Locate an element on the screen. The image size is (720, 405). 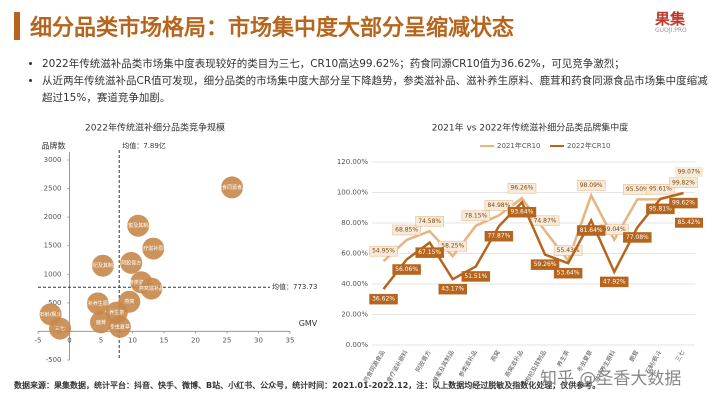
data-label: 55.43% is located at coordinates (568, 250).